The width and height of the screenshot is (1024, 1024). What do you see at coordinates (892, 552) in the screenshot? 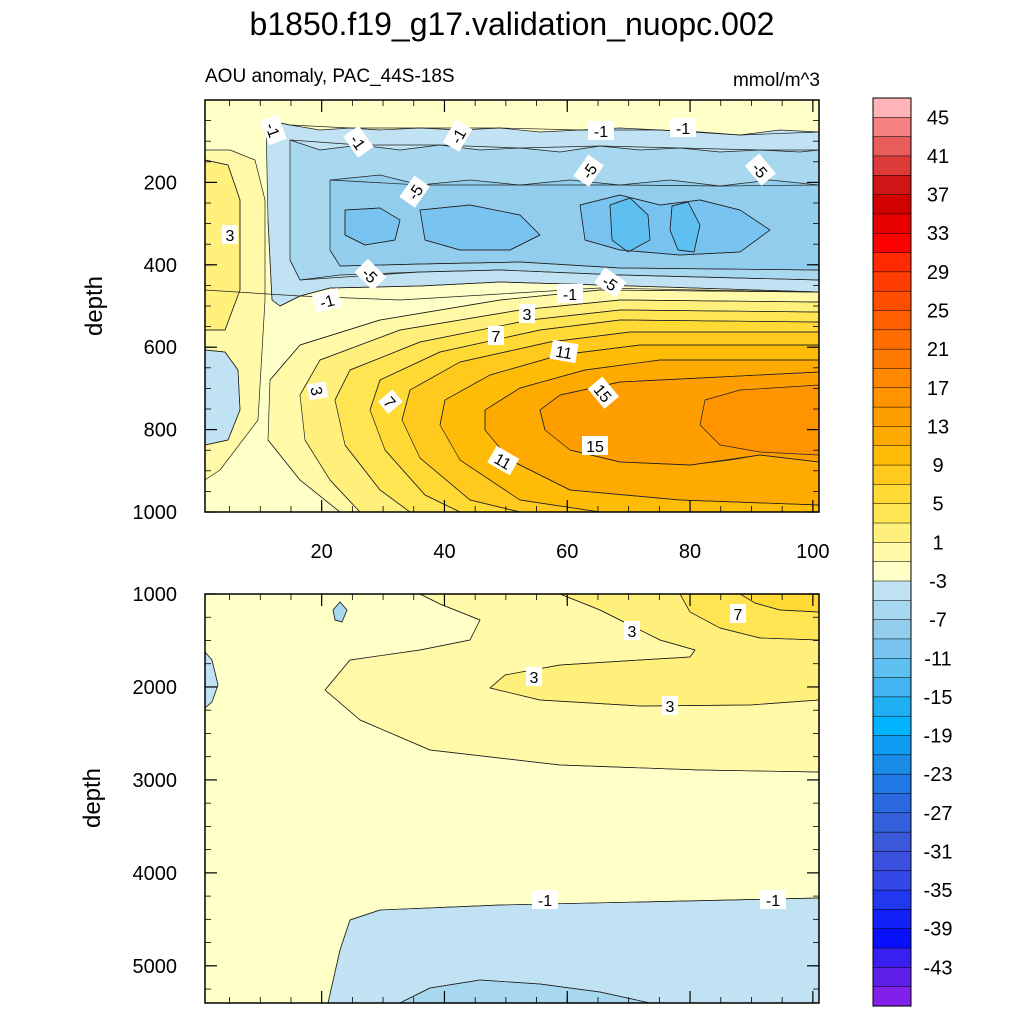
I see `colorbar-frame` at bounding box center [892, 552].